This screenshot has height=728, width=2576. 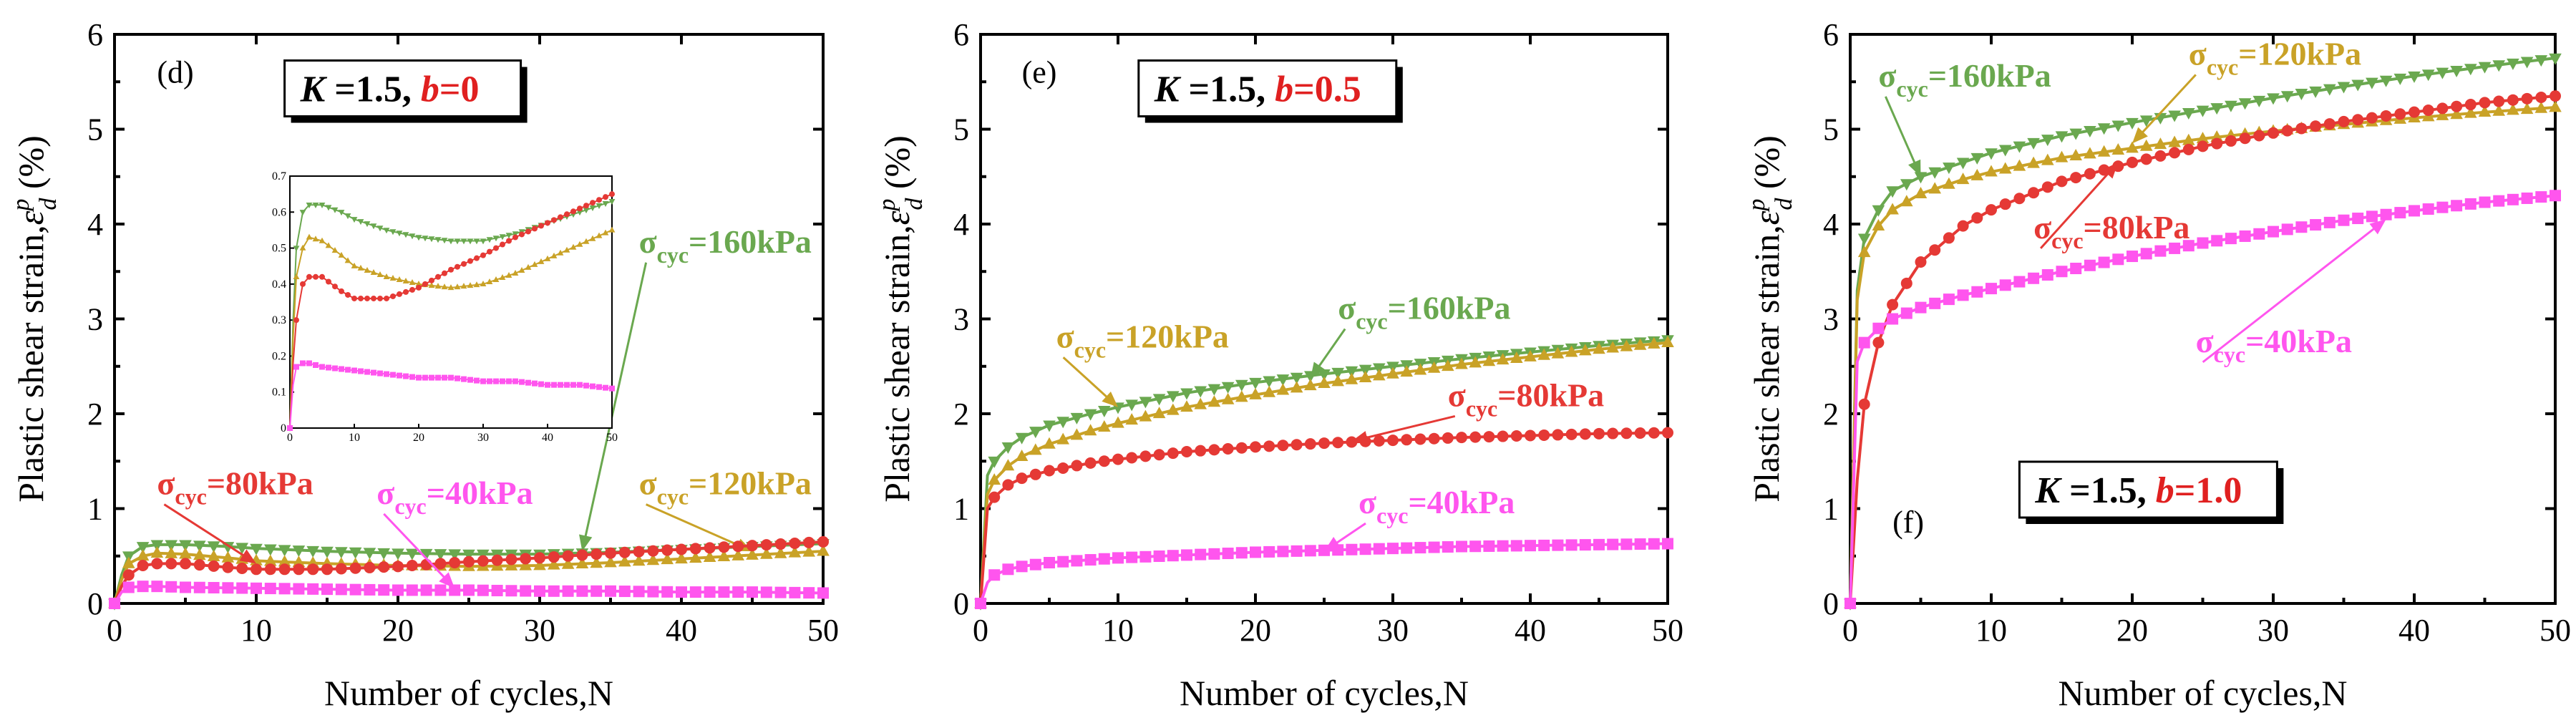 What do you see at coordinates (451, 329) in the screenshot?
I see `inset-series-line` at bounding box center [451, 329].